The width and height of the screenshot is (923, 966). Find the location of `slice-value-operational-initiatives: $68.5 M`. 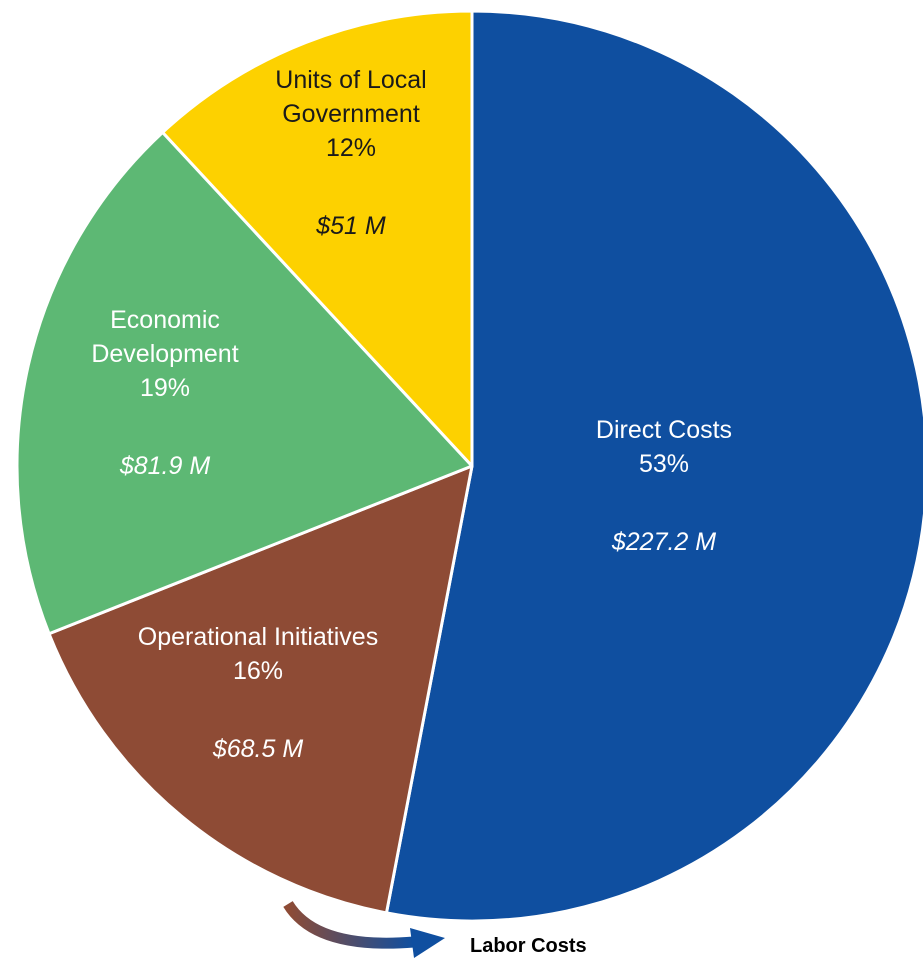

slice-value-operational-initiatives: $68.5 M is located at coordinates (258, 749).